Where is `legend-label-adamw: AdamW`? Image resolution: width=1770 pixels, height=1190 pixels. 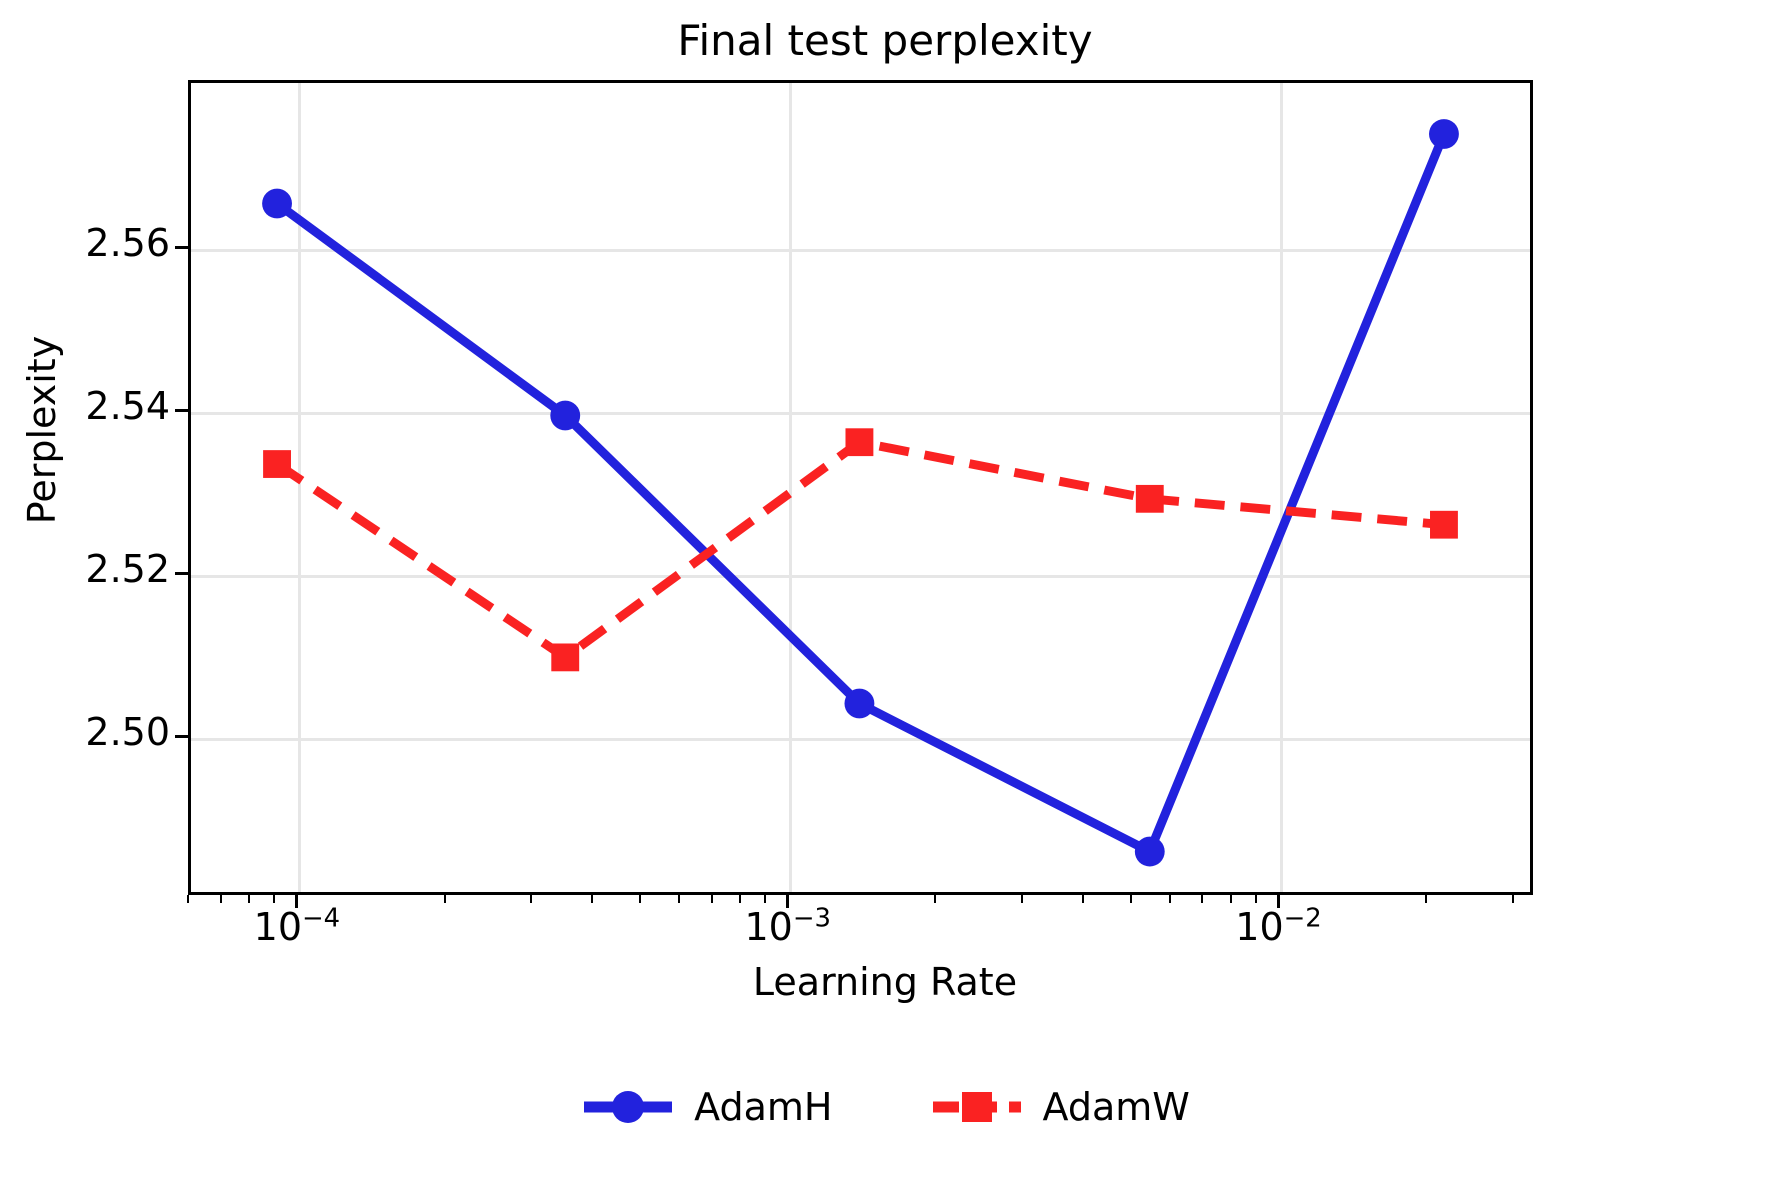 legend-label-adamw: AdamW is located at coordinates (1116, 1107).